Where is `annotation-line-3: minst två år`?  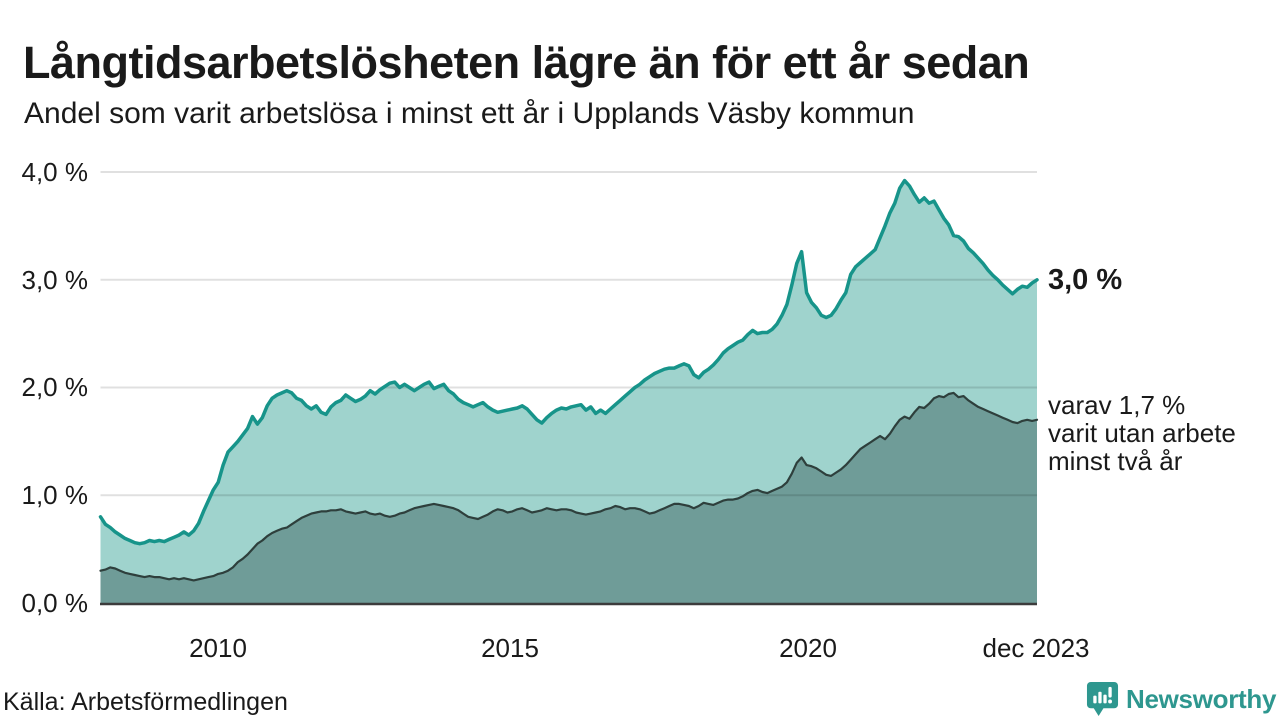
annotation-line-3: minst två år is located at coordinates (1115, 461).